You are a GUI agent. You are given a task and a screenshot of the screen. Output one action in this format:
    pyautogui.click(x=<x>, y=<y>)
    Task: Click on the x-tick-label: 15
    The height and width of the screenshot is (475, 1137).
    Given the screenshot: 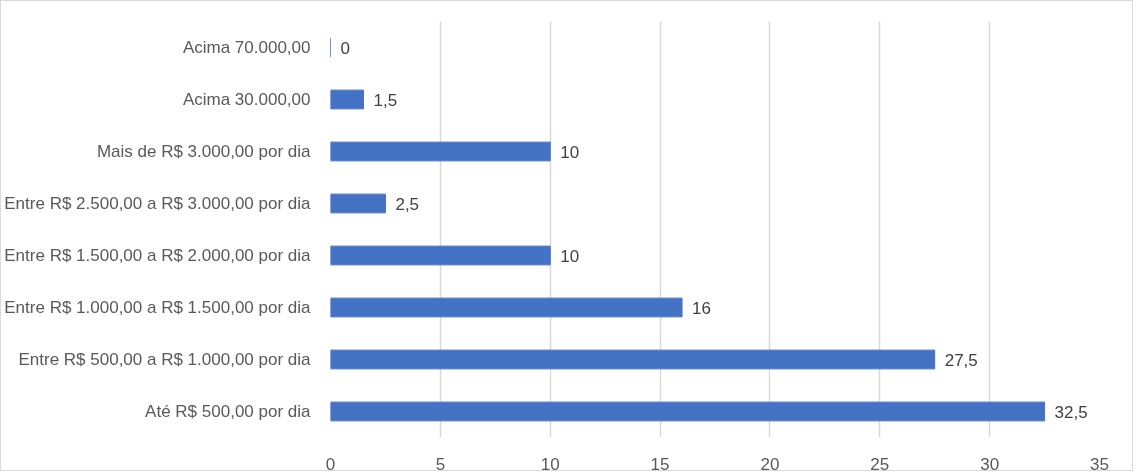 What is the action you would take?
    pyautogui.click(x=660, y=464)
    